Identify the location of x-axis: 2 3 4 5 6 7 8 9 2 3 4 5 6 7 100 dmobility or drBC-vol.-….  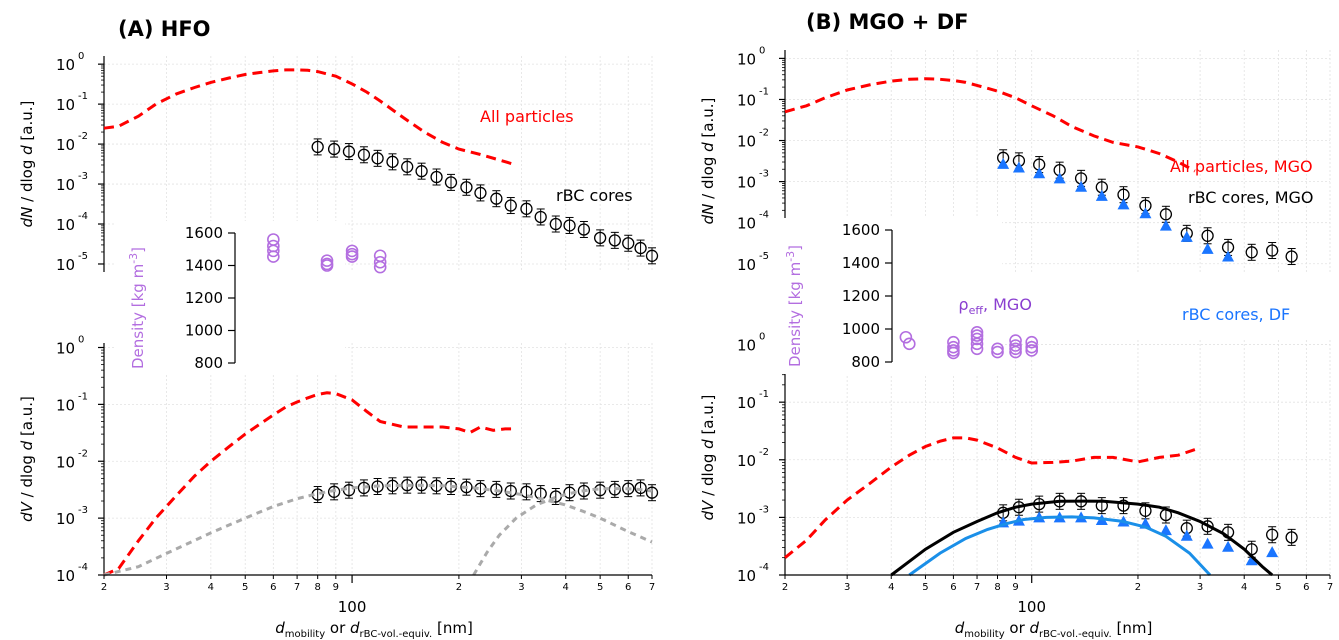
(1057, 607).